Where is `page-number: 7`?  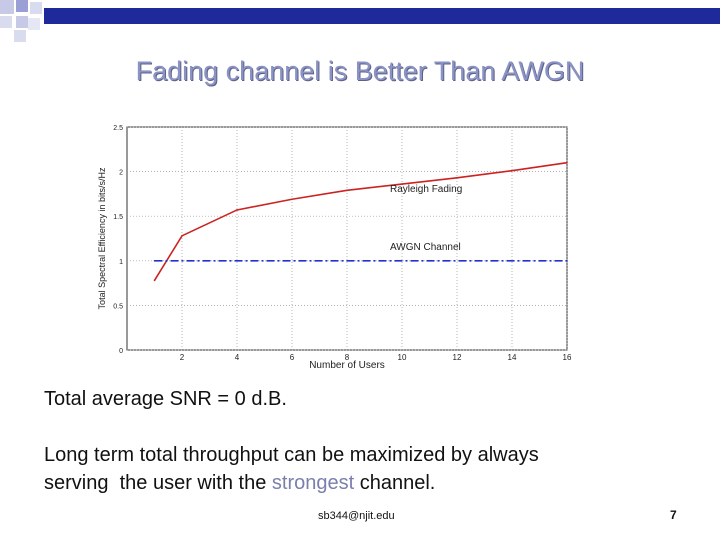 page-number: 7 is located at coordinates (673, 515).